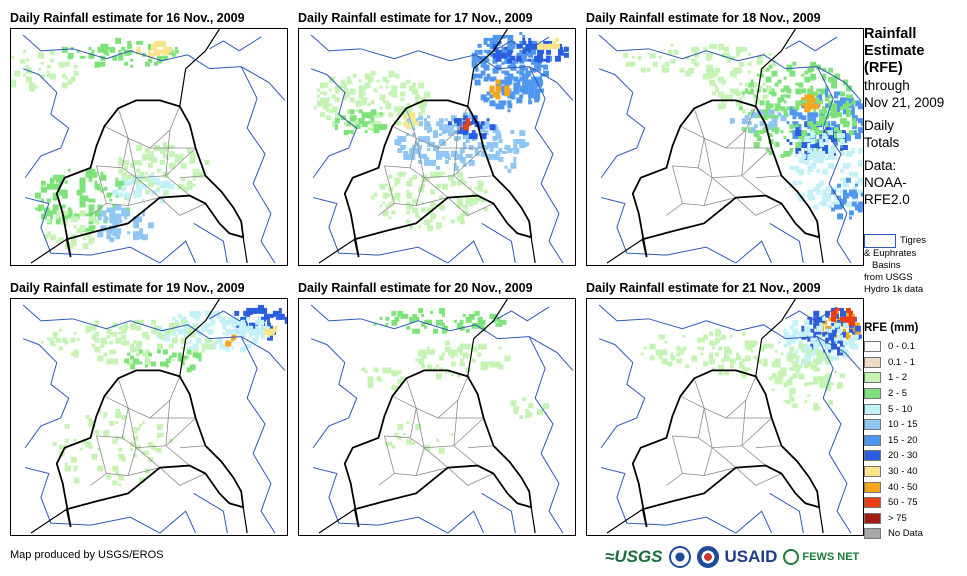  I want to click on description-title-line: (RFE), so click(883, 68).